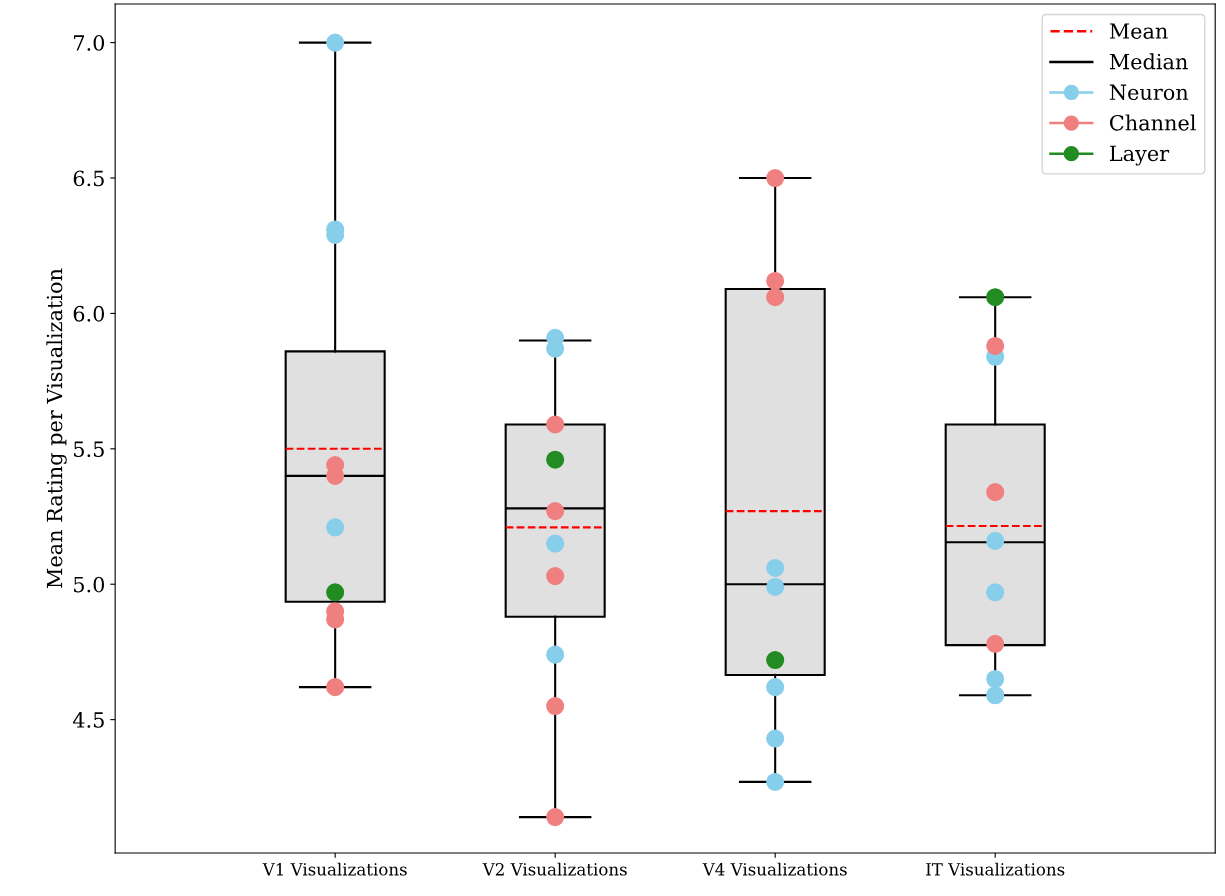 The image size is (1225, 896). Describe the element at coordinates (1148, 61) in the screenshot. I see `annotation: Median` at that location.